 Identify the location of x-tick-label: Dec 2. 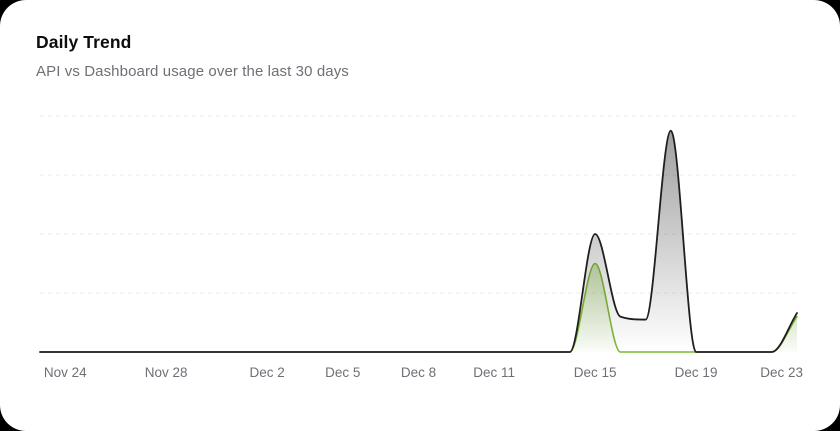
(266, 372).